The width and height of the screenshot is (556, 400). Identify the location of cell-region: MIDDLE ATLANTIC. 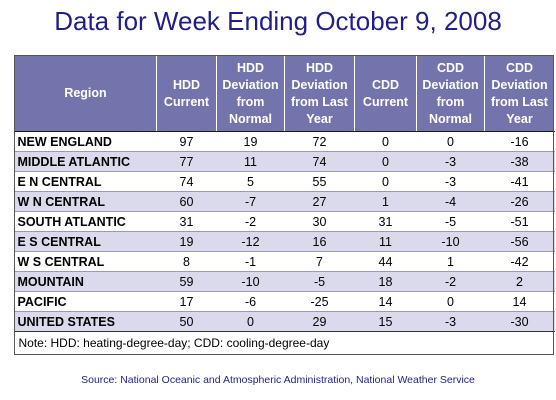
(85, 161).